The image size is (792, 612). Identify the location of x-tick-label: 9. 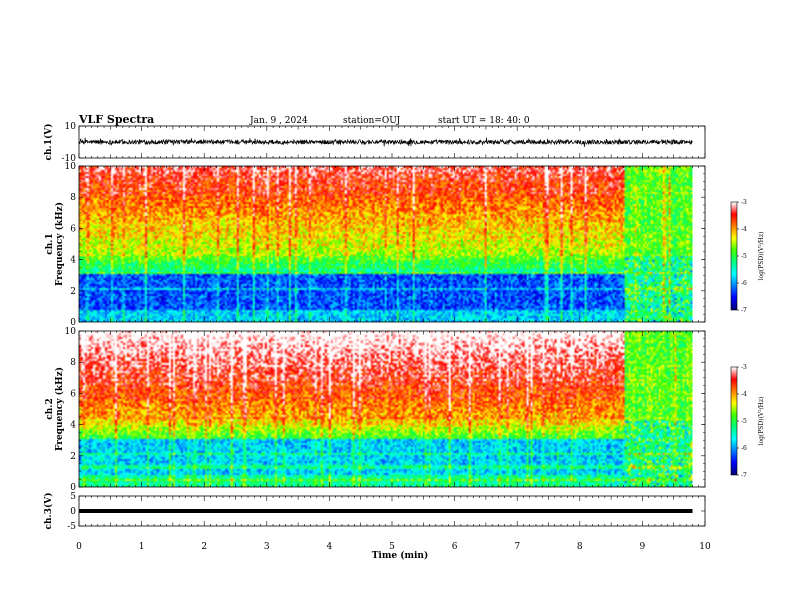
(643, 547).